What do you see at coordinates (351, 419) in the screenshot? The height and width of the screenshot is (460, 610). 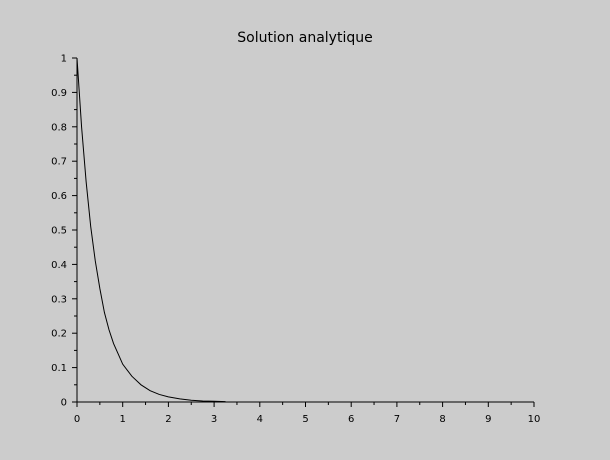 I see `x-tick-label: 6` at bounding box center [351, 419].